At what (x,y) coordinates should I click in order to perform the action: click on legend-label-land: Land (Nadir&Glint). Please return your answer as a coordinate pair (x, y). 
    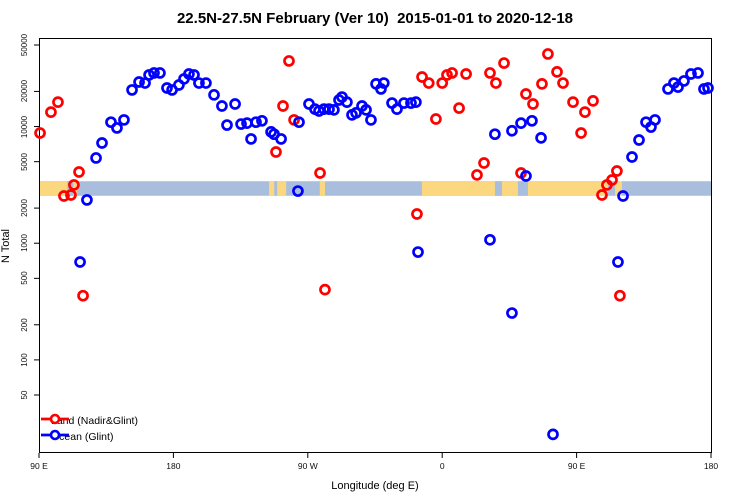
    Looking at the image, I should click on (94, 421).